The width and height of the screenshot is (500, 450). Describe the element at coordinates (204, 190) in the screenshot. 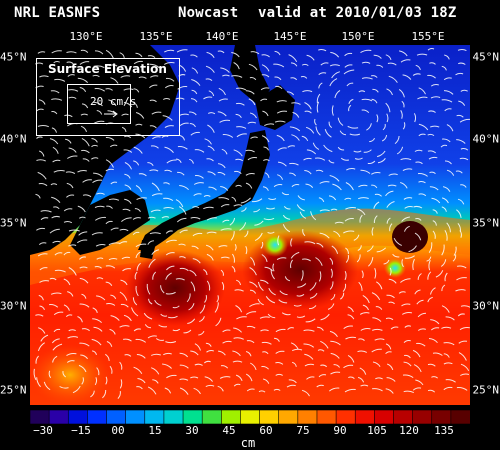

I see `honshu-land` at that location.